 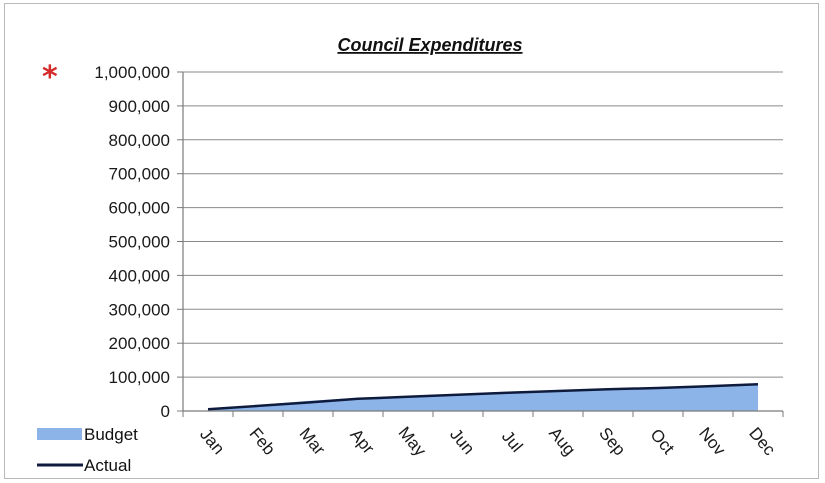 What do you see at coordinates (139, 106) in the screenshot?
I see `y-tick-label: 900,000` at bounding box center [139, 106].